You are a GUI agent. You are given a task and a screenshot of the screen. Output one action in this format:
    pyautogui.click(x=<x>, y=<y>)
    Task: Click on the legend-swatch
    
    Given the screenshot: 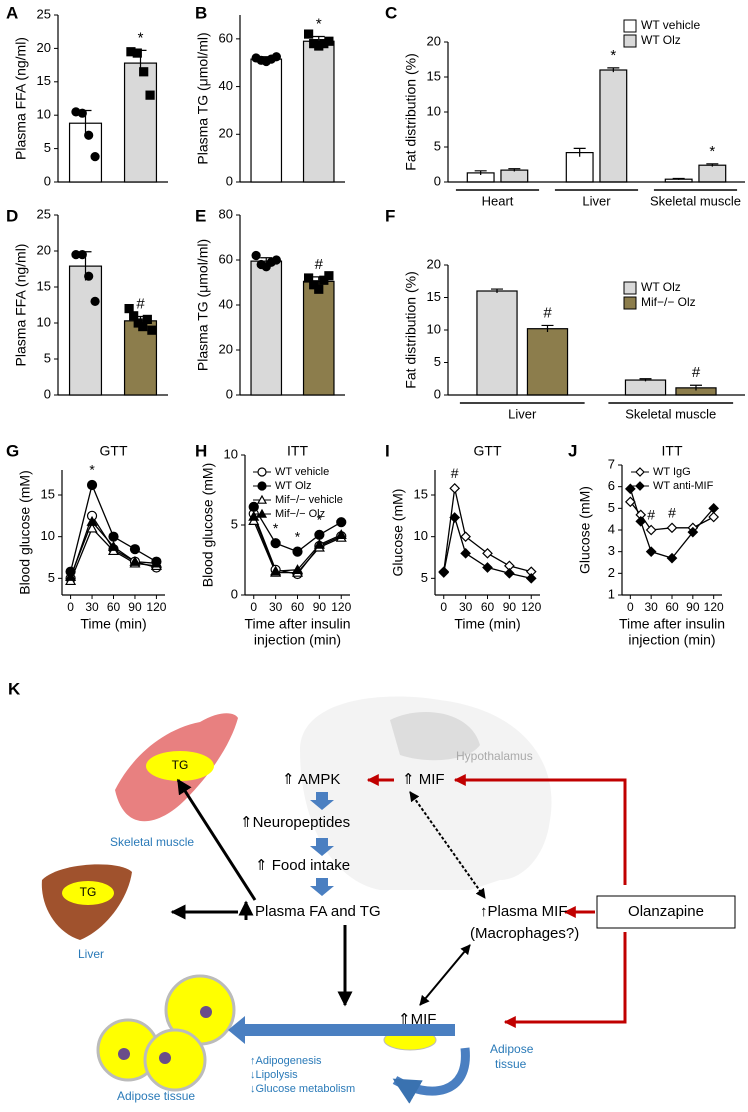 What is the action you would take?
    pyautogui.click(x=630, y=303)
    